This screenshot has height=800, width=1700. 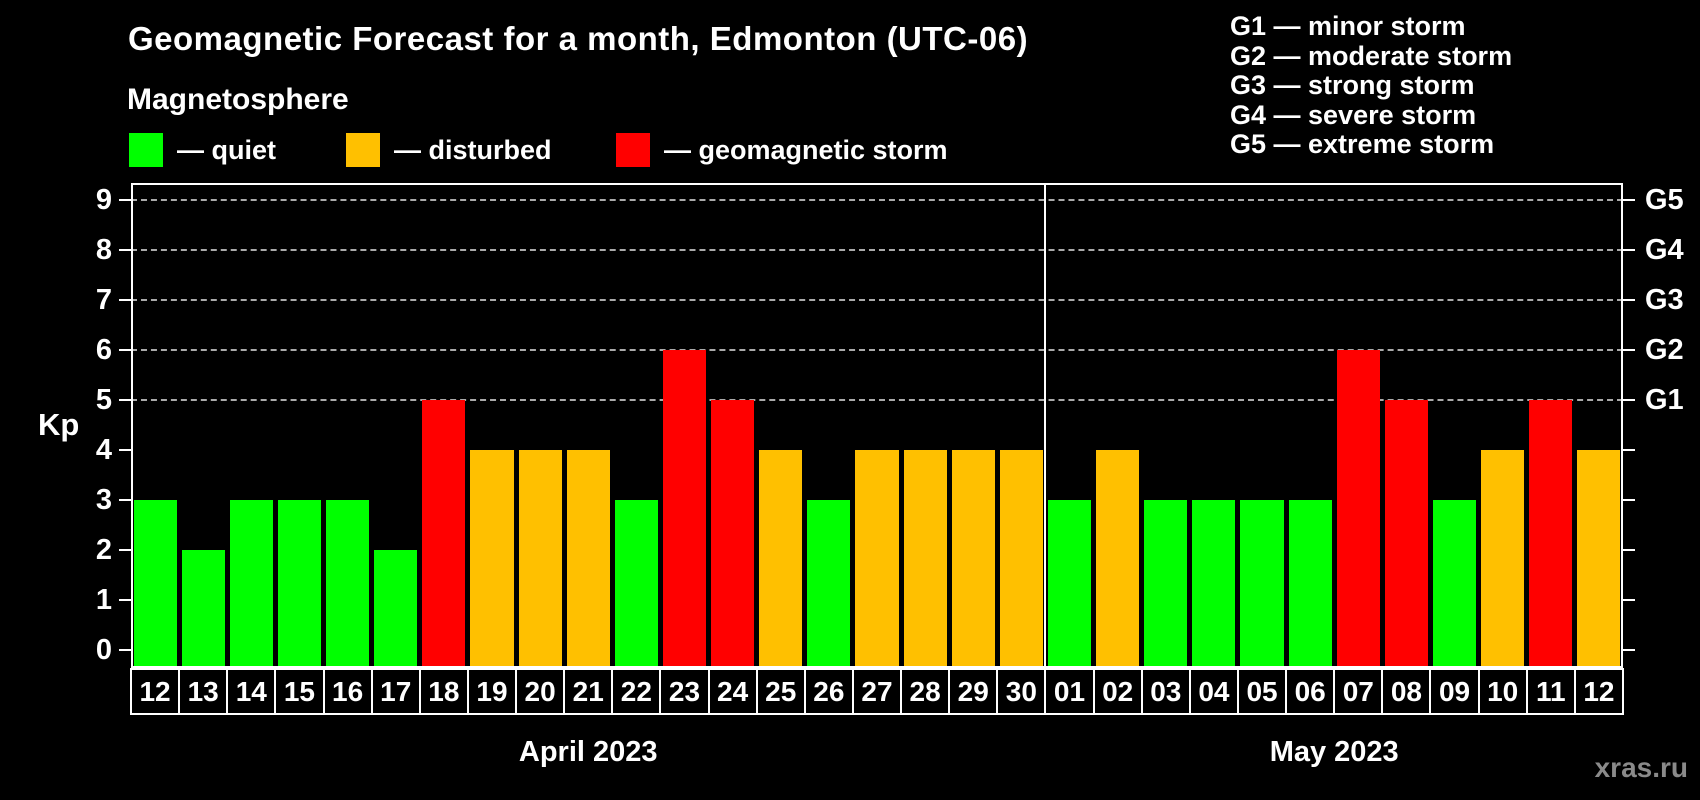 What do you see at coordinates (780, 691) in the screenshot?
I see `day-label-25: 25` at bounding box center [780, 691].